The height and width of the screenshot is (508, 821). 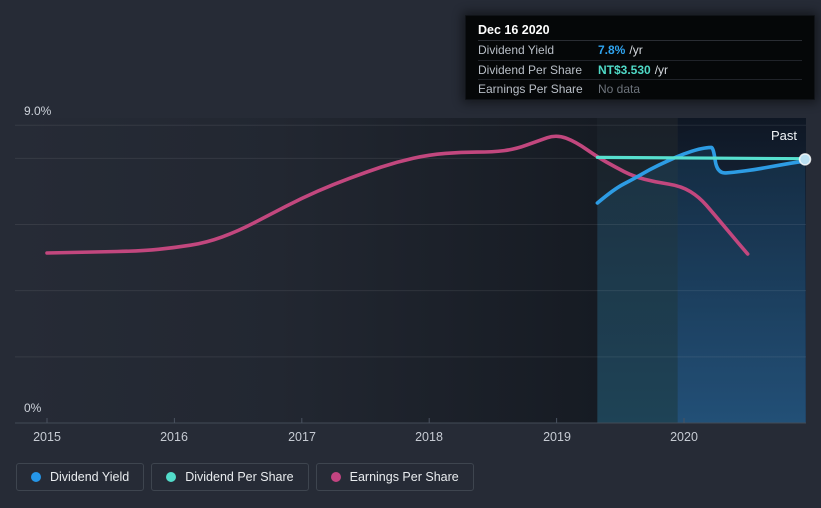 What do you see at coordinates (784, 135) in the screenshot?
I see `past-region-label: Past` at bounding box center [784, 135].